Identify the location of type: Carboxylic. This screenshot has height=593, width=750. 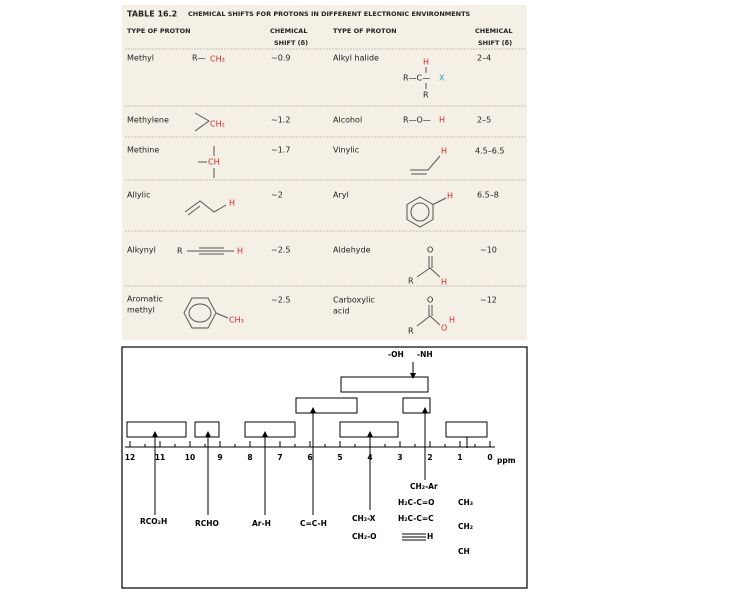
(354, 300).